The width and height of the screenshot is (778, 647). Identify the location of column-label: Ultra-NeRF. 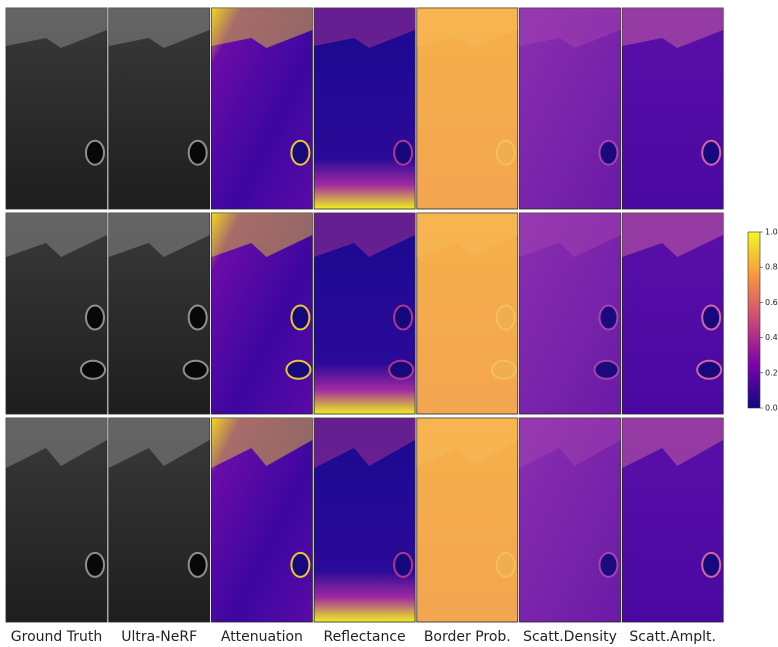
(159, 637).